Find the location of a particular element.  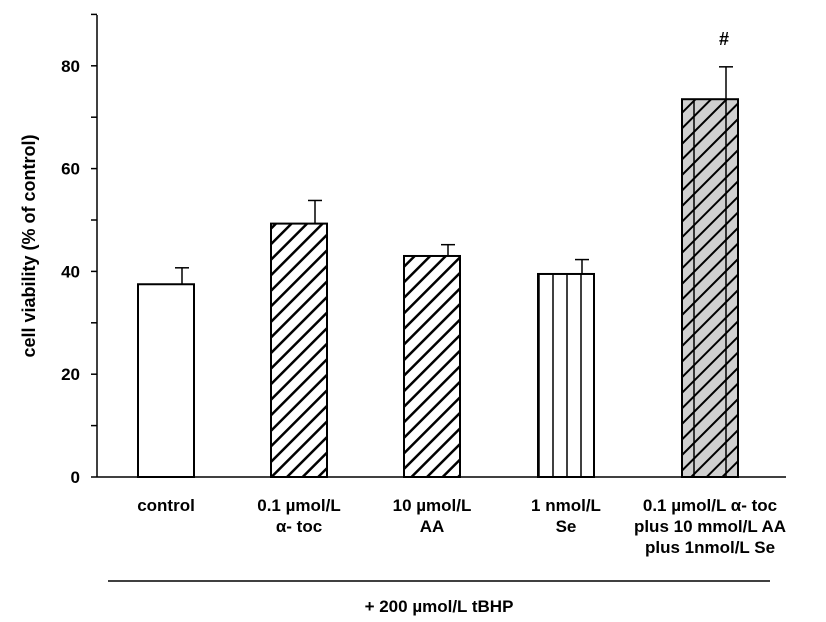

y-tick-label: 40 is located at coordinates (70, 271).